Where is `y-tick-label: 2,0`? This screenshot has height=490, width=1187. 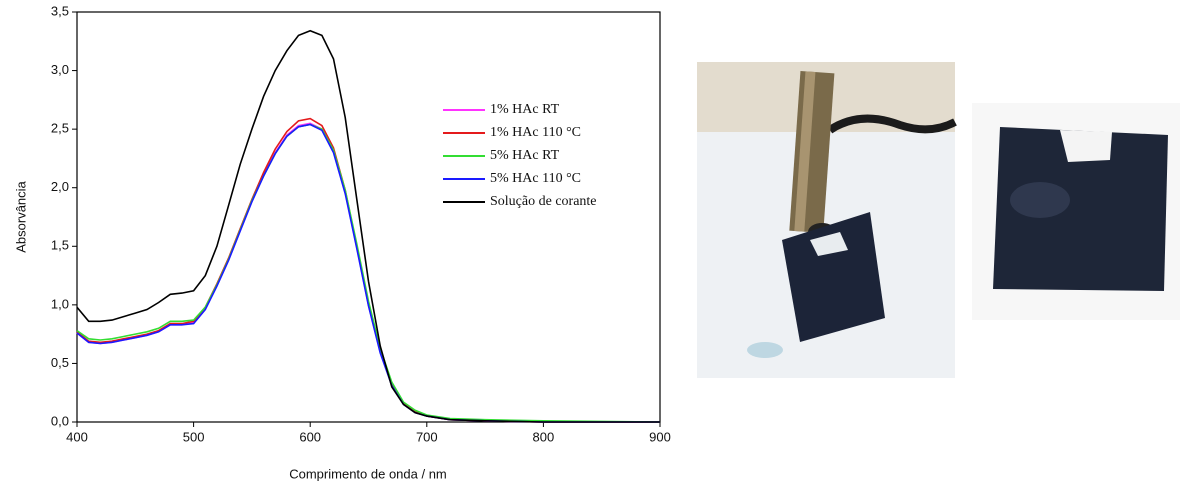 y-tick-label: 2,0 is located at coordinates (60, 186).